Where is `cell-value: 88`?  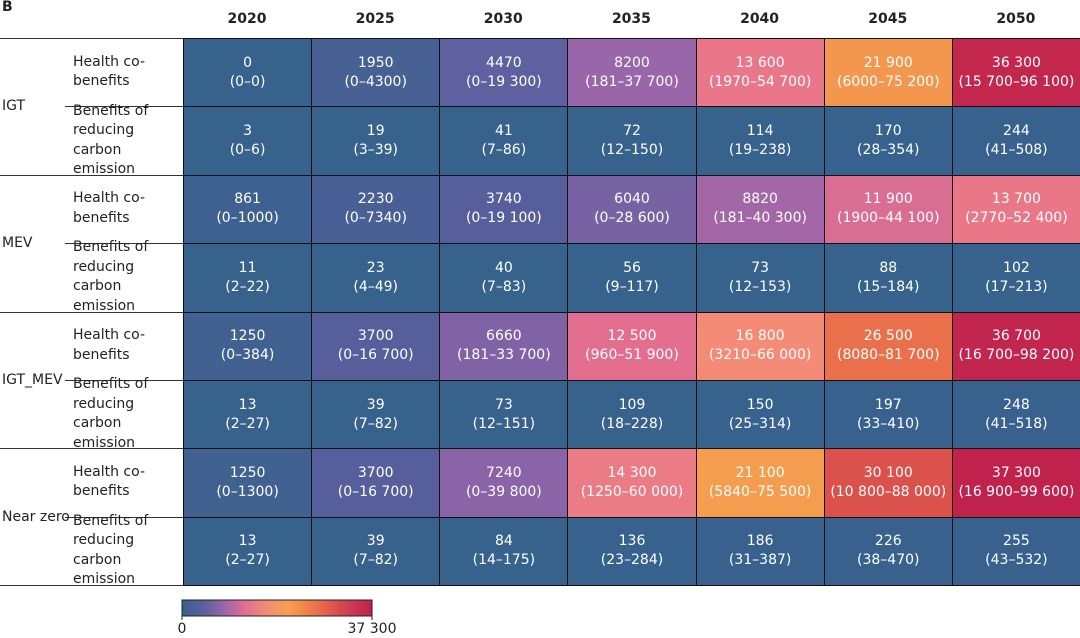 cell-value: 88 is located at coordinates (888, 267).